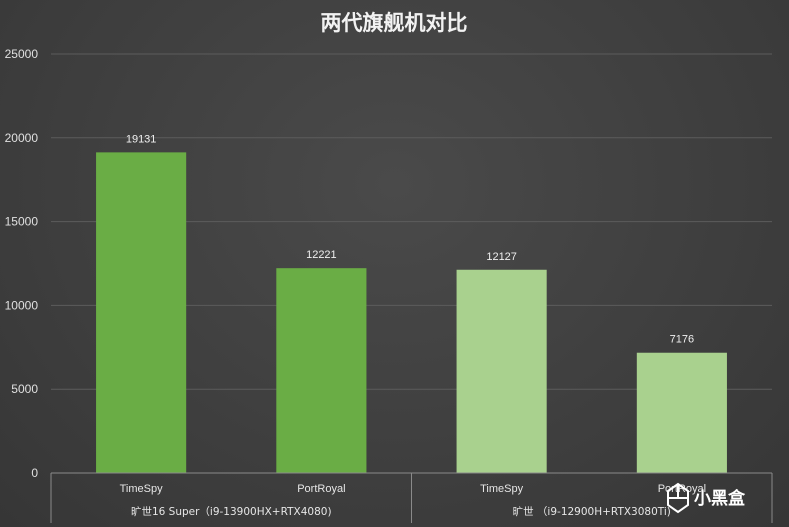 This screenshot has width=789, height=527. What do you see at coordinates (34, 473) in the screenshot?
I see `y-tick-label: 0` at bounding box center [34, 473].